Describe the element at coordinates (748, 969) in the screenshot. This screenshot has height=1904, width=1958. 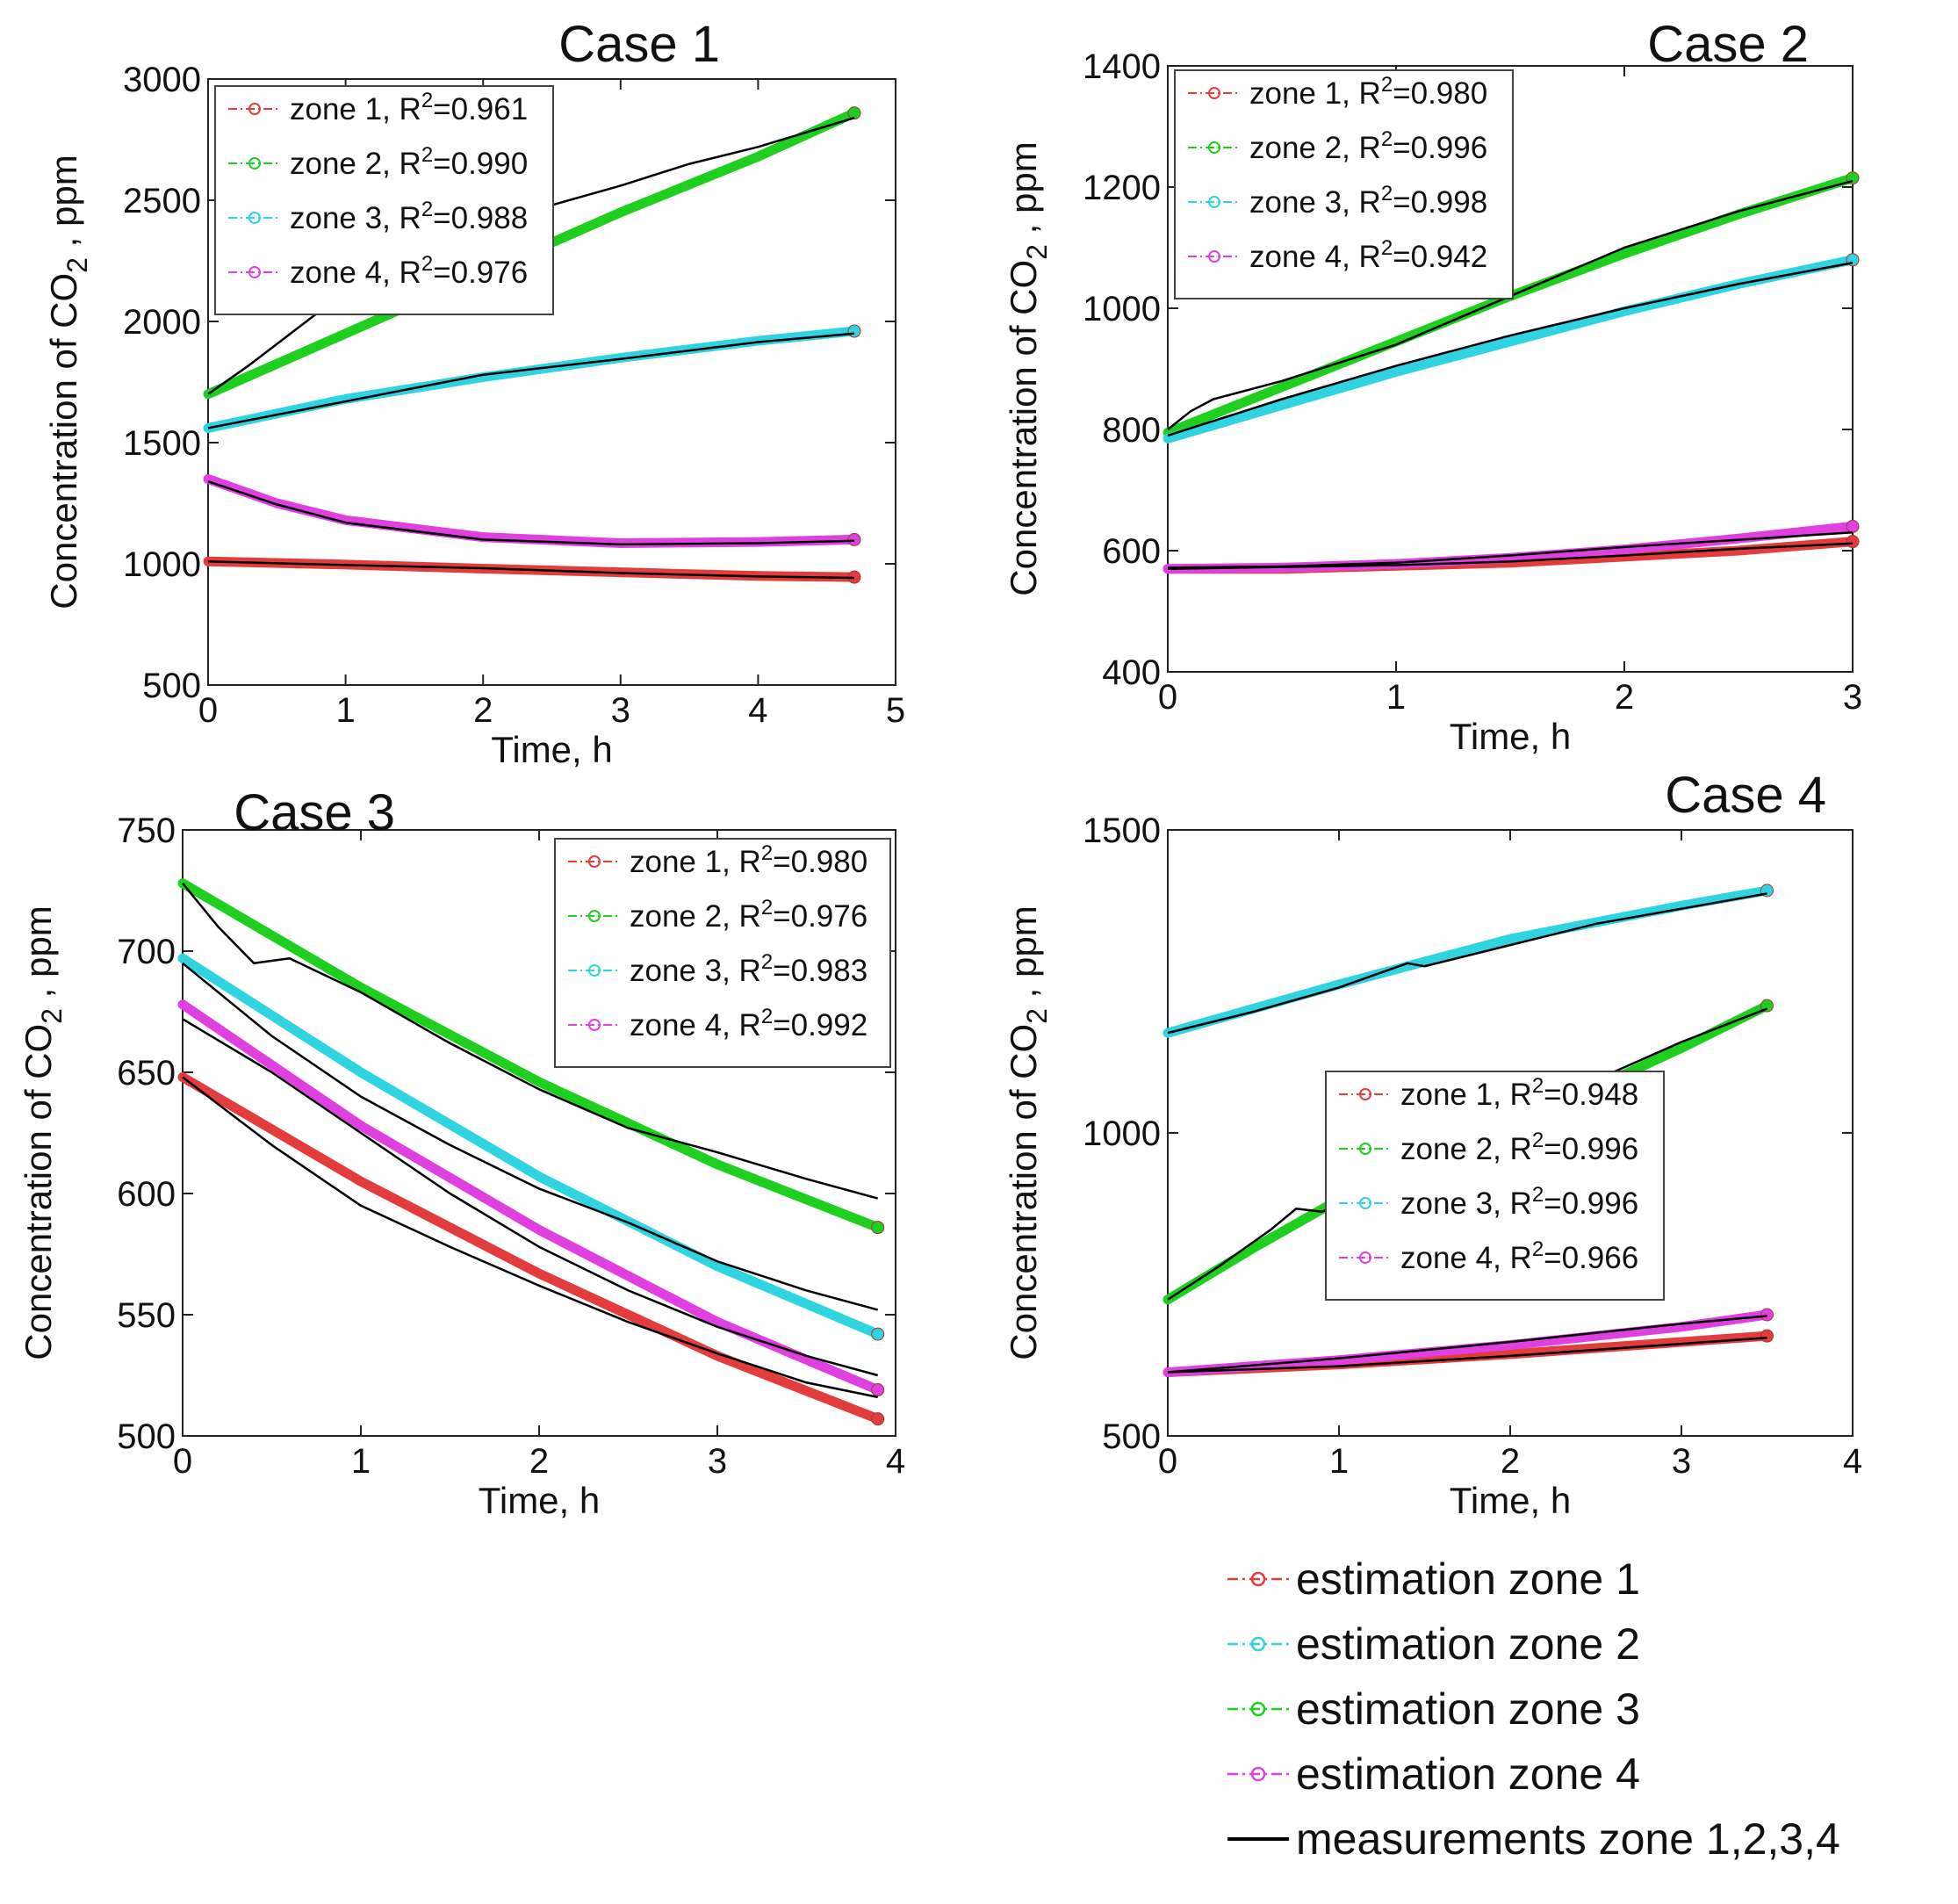
I see `legend-entry-label: zone 3, R2=0.983` at that location.